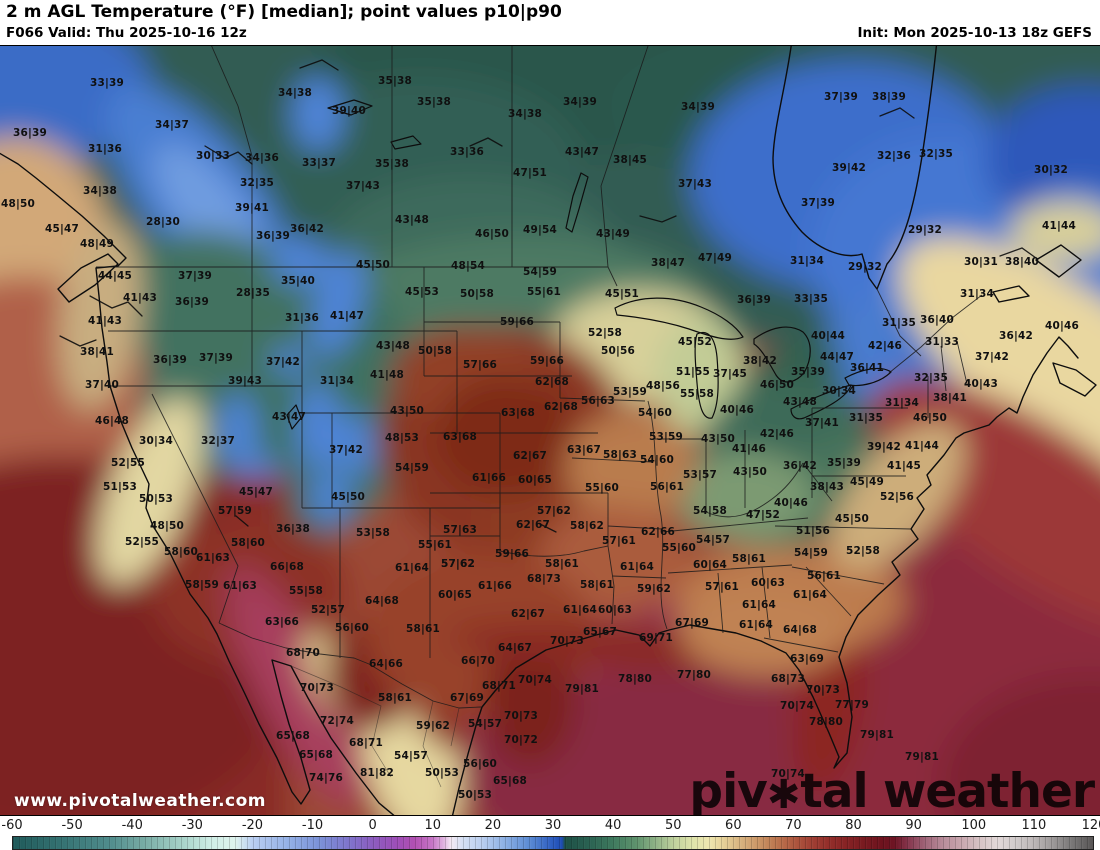  Describe the element at coordinates (788, 679) in the screenshot. I see `point-value-label: 68|73` at that location.